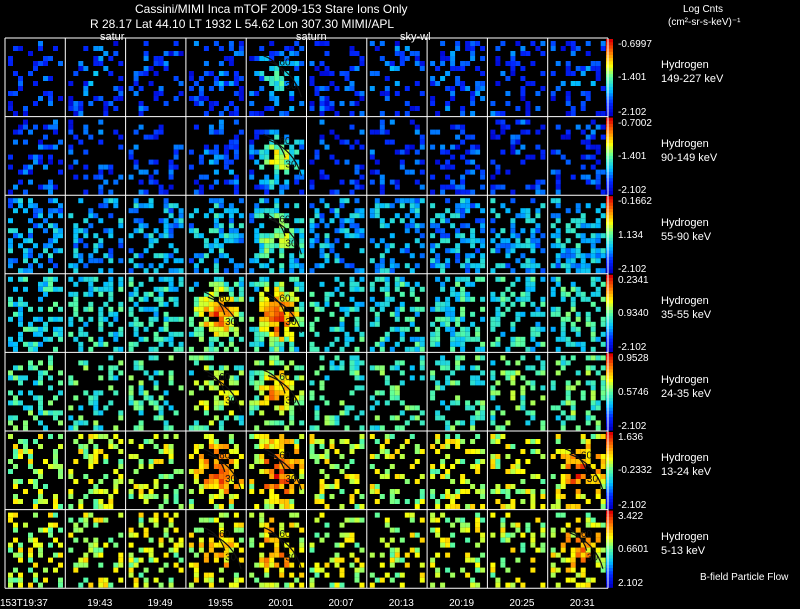 Image resolution: width=800 pixels, height=609 pixels. I want to click on contour-line, so click(224, 472).